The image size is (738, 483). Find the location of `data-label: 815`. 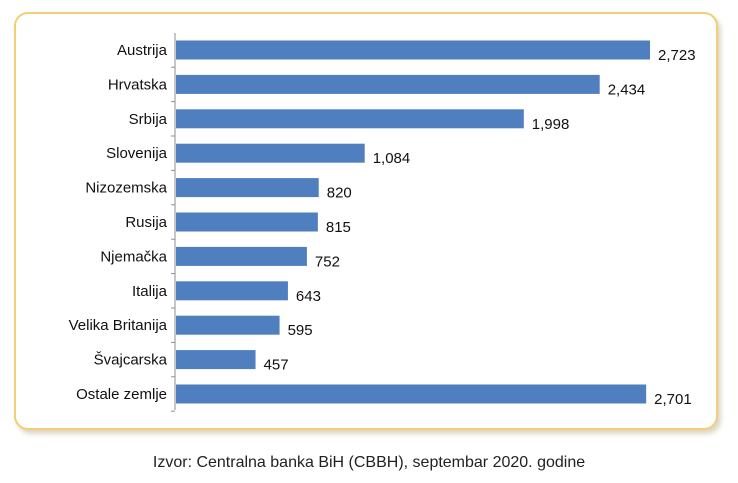

data-label: 815 is located at coordinates (338, 227).